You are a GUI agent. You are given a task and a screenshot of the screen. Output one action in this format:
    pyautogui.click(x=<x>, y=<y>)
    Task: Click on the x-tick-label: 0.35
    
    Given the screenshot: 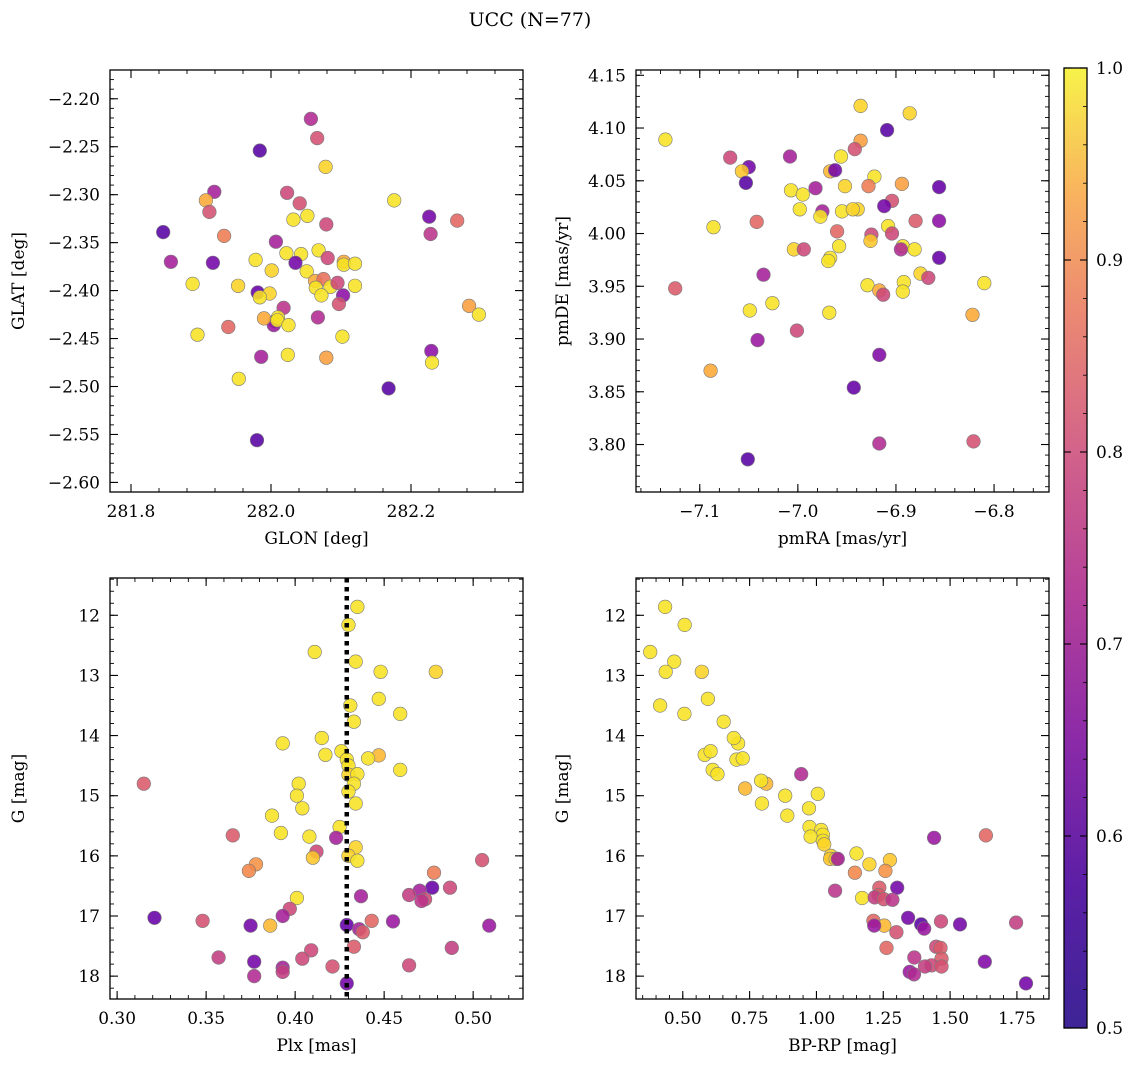 What is the action you would take?
    pyautogui.click(x=206, y=1019)
    